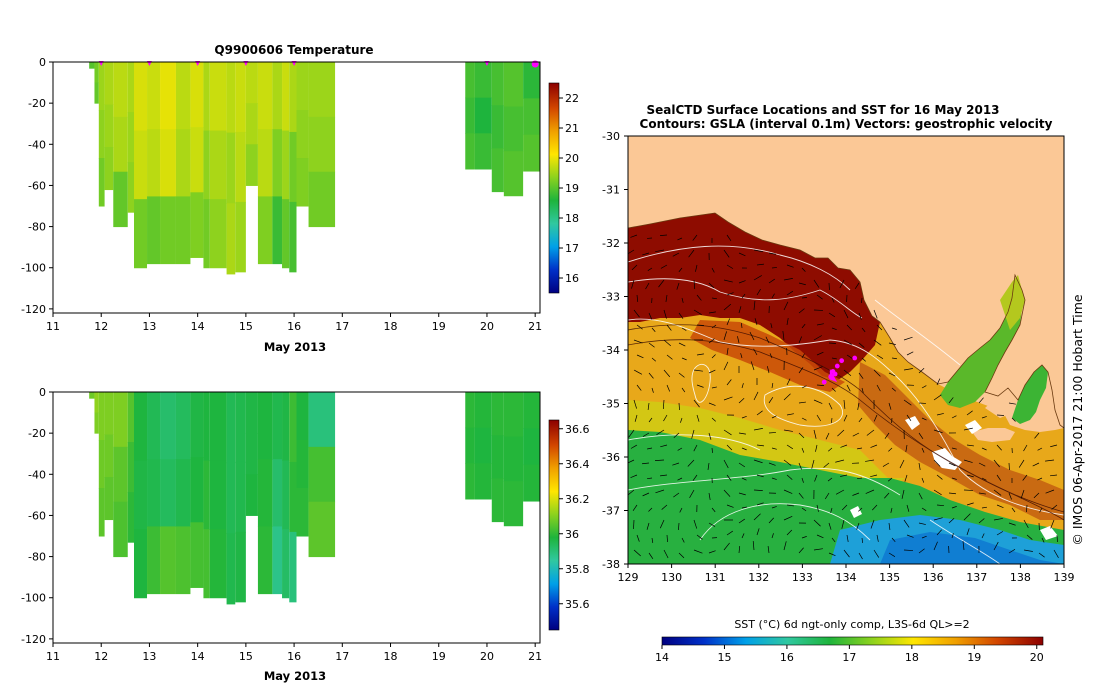  What do you see at coordinates (37, 227) in the screenshot?
I see `y-tick-label: -80` at bounding box center [37, 227].